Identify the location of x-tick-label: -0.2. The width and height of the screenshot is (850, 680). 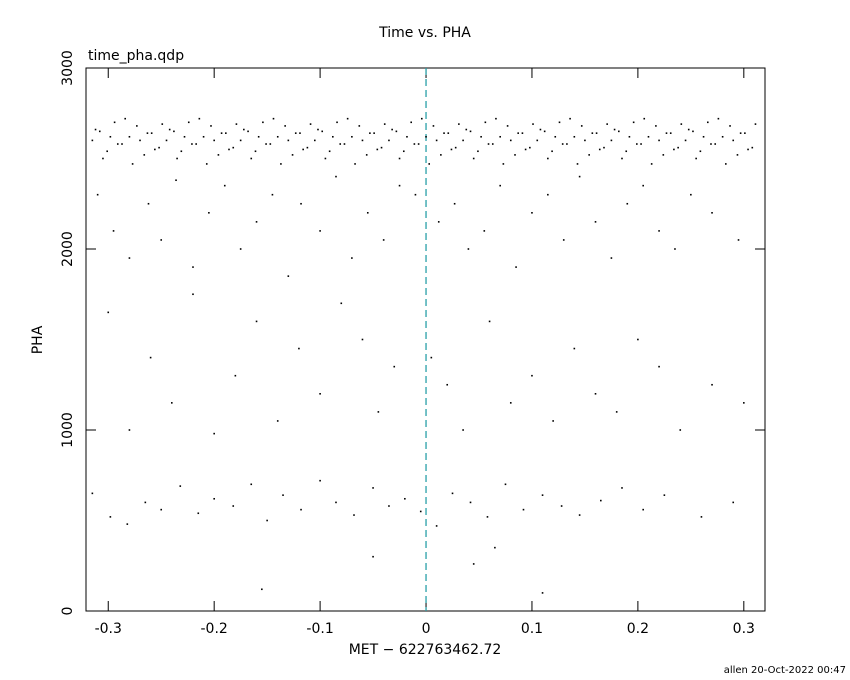
(214, 629).